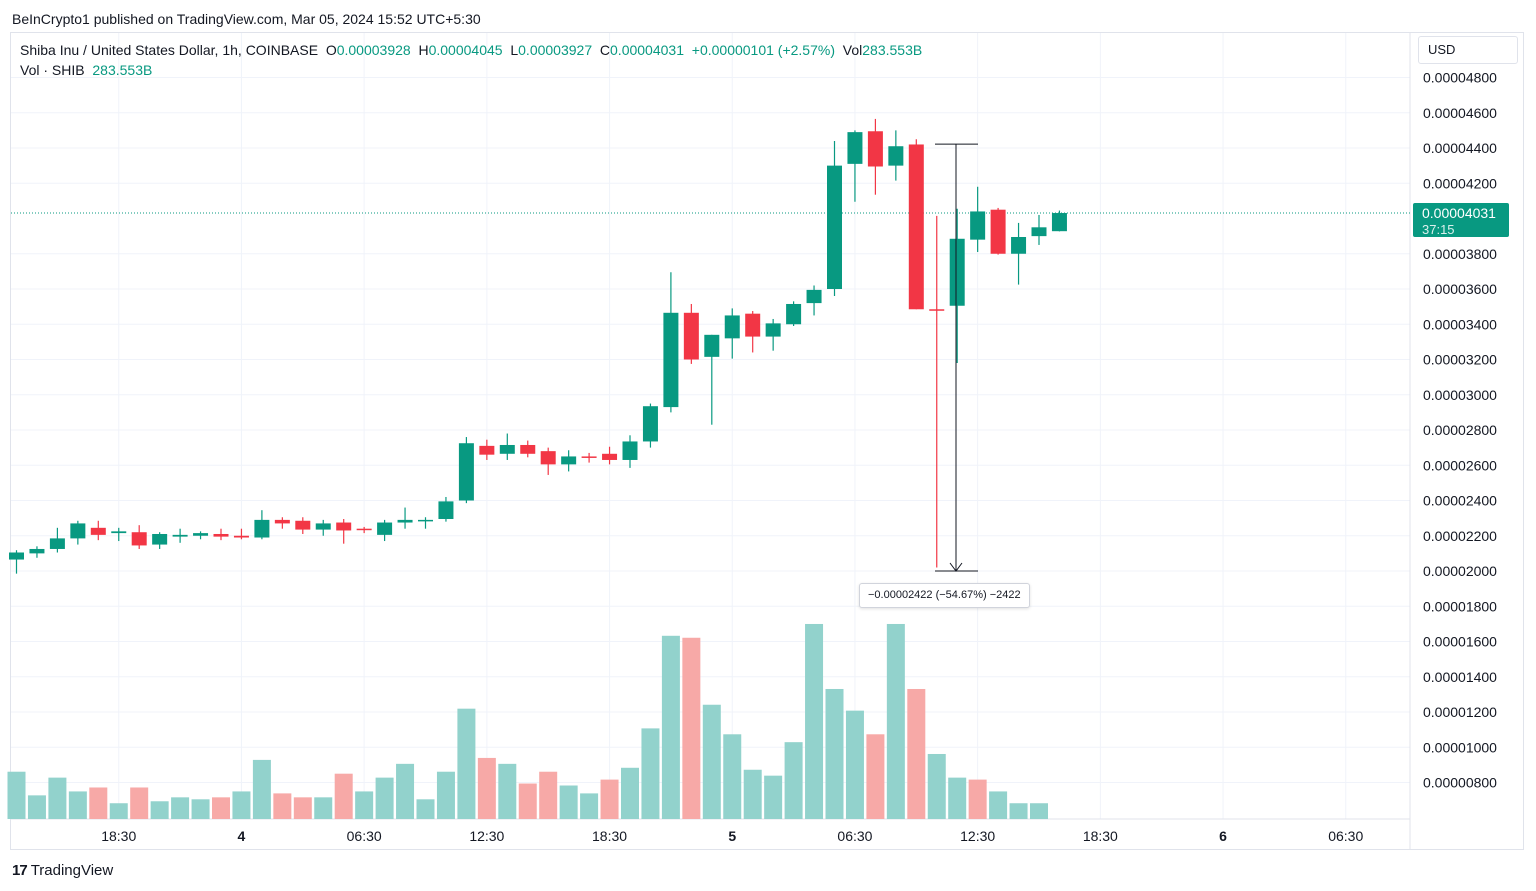  Describe the element at coordinates (1460, 606) in the screenshot. I see `y-tick-label: 0.00001800` at that location.